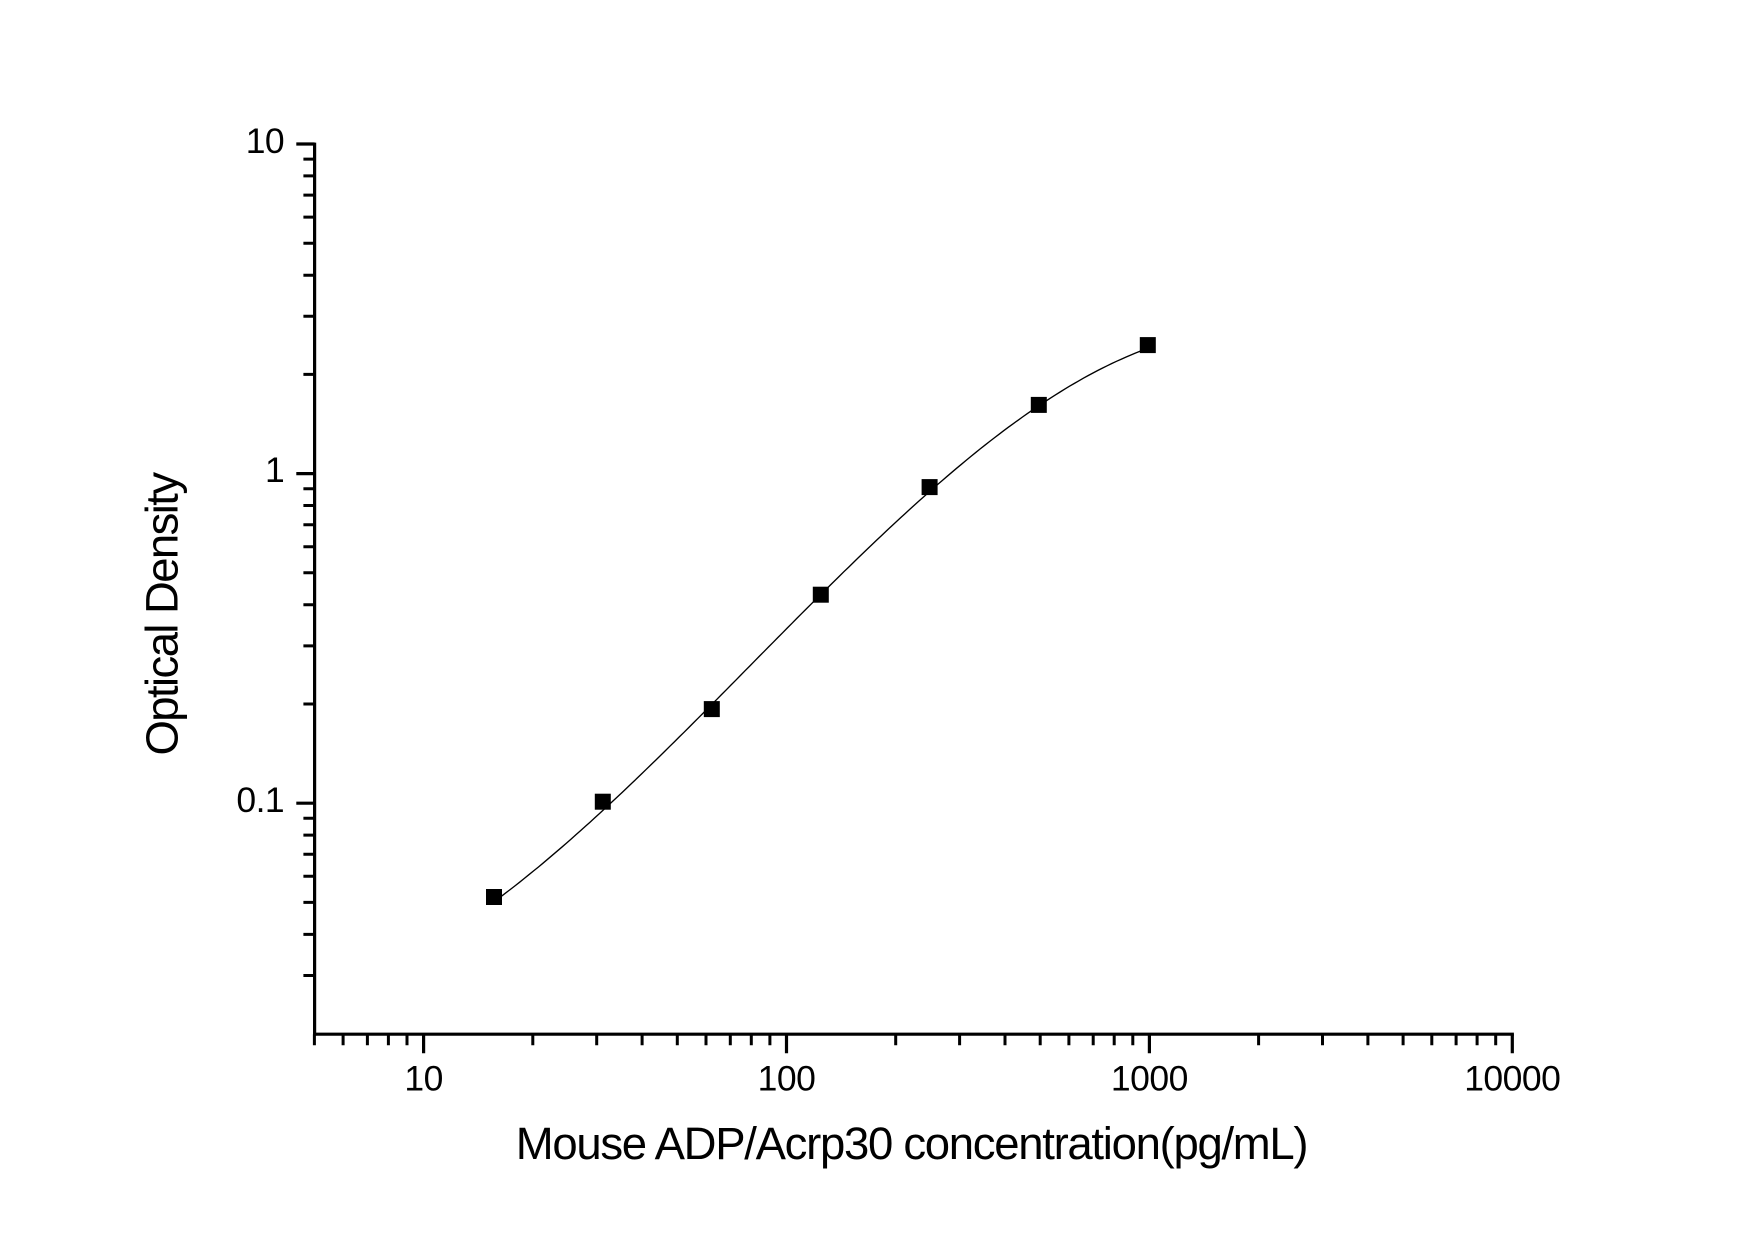  Describe the element at coordinates (260, 800) in the screenshot. I see `svg-text: 0.1` at that location.